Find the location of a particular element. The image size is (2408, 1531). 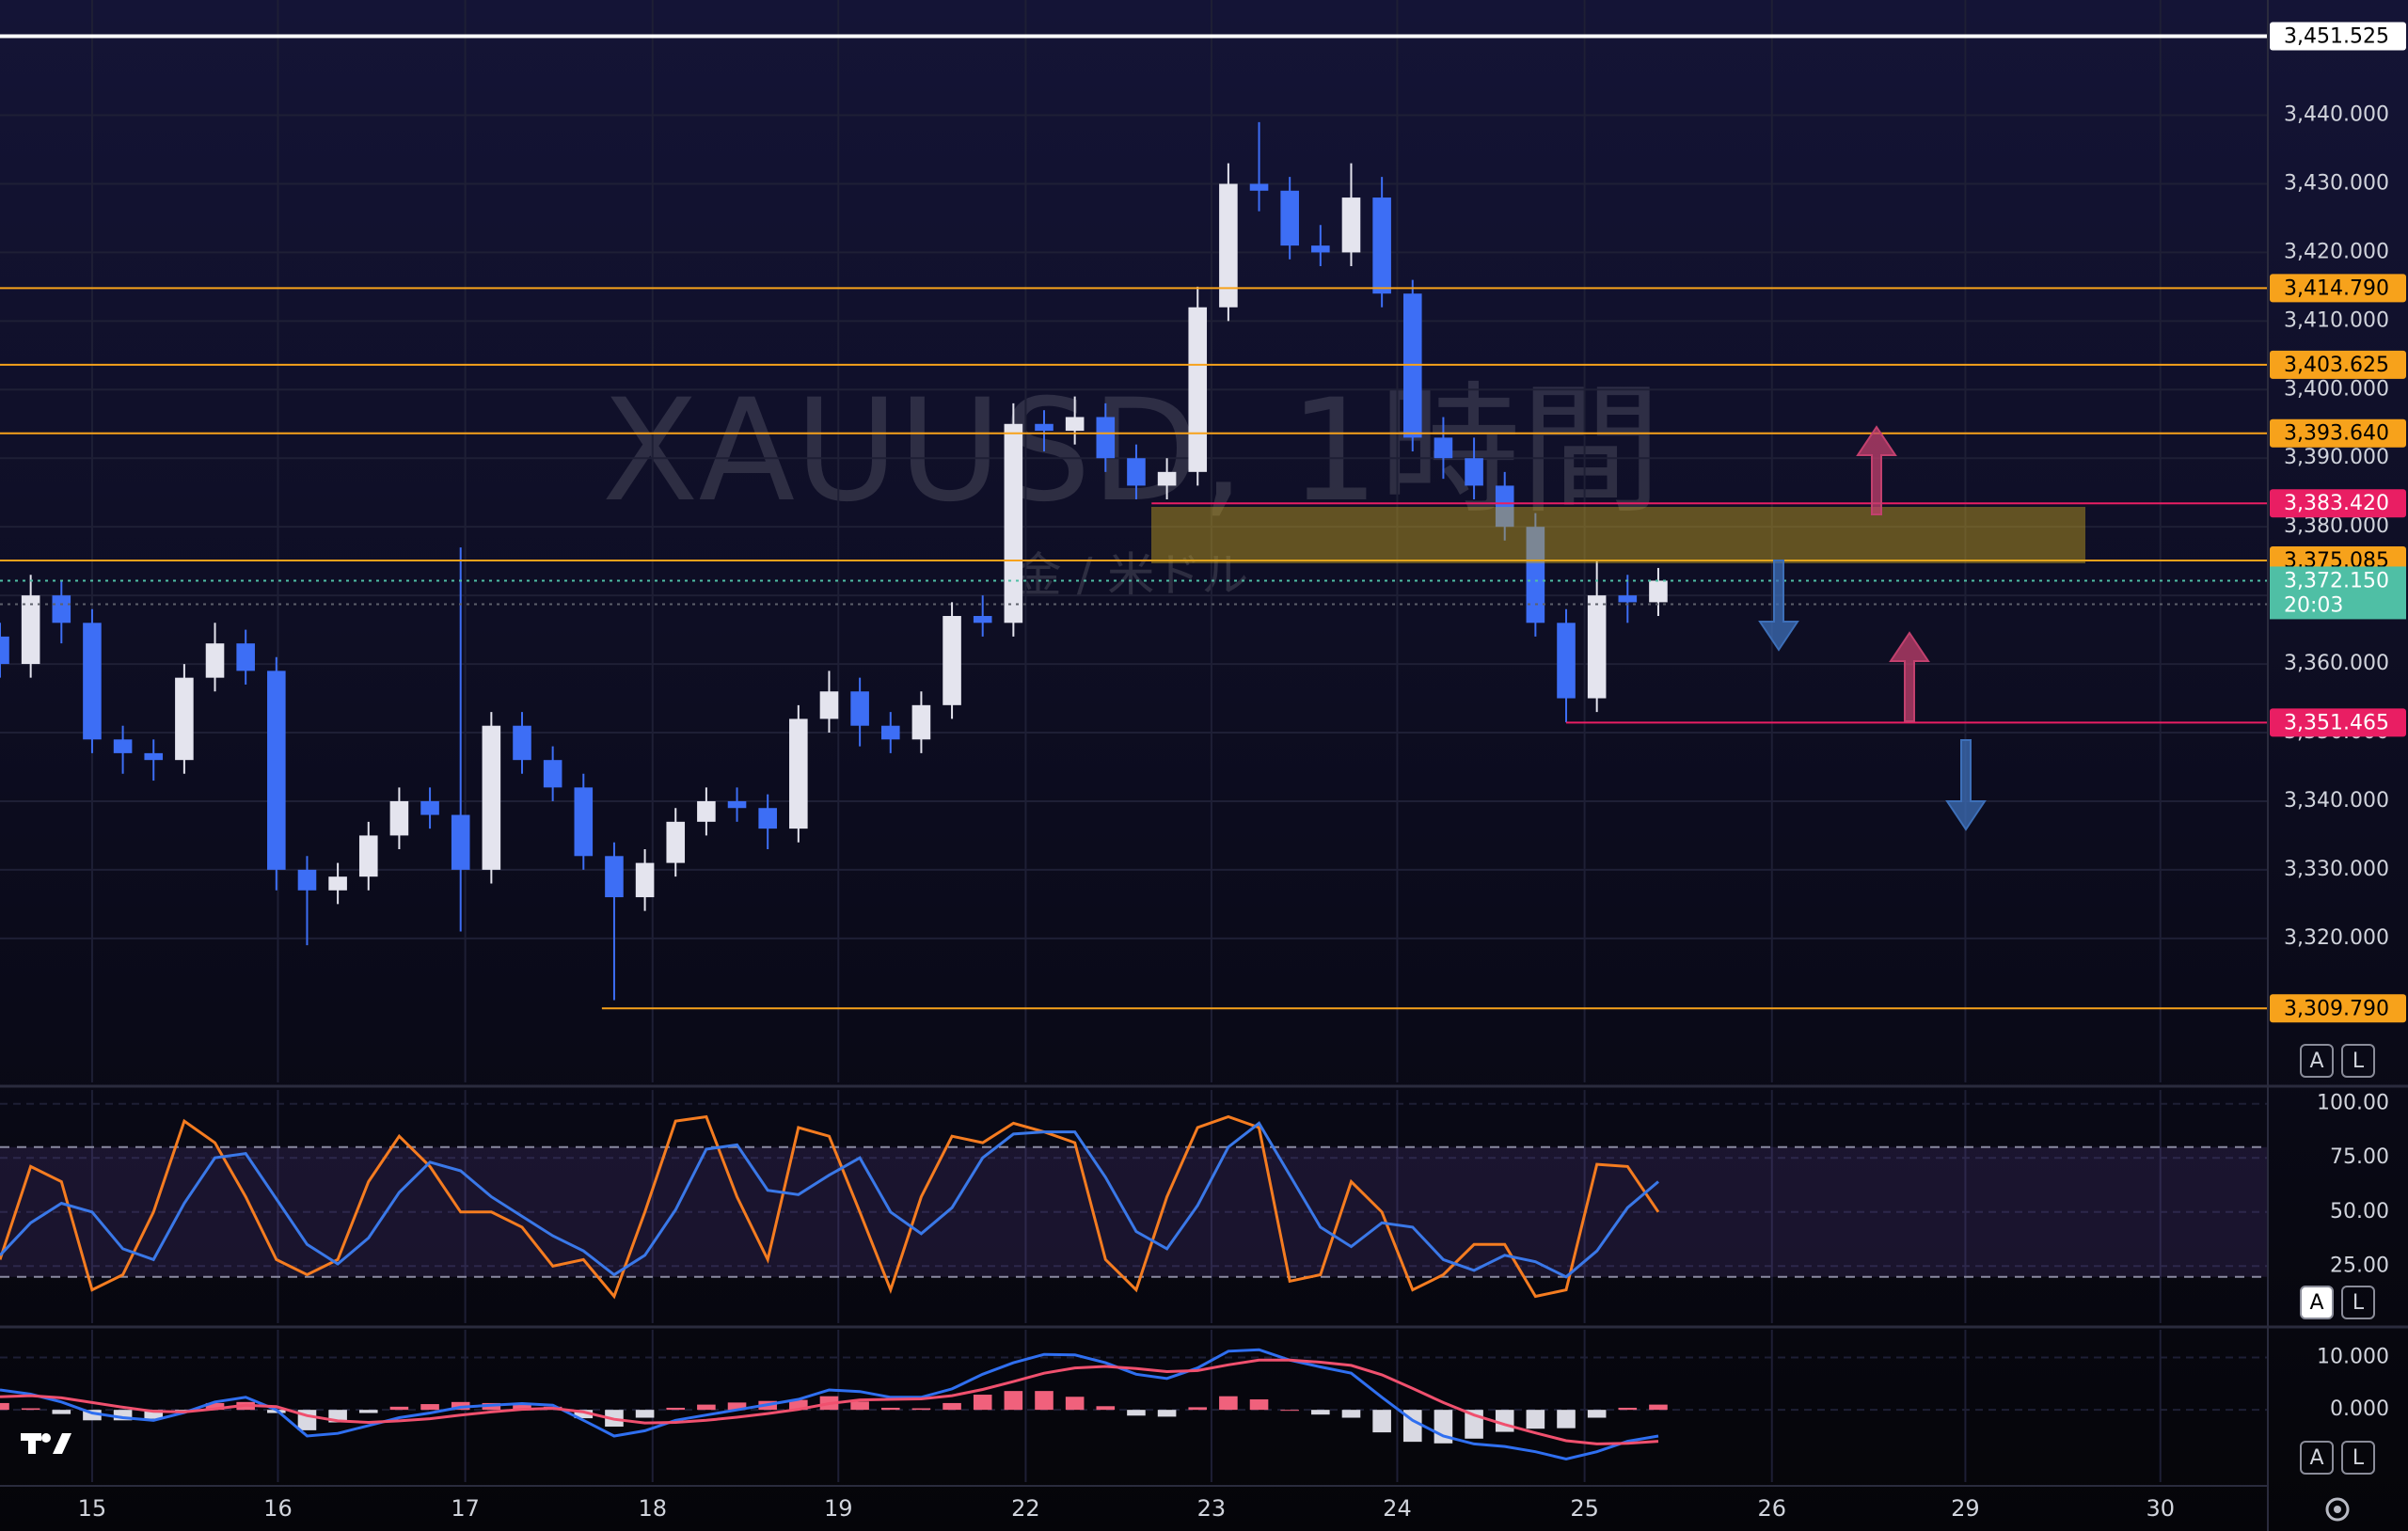

y-tick-label: 100.00 is located at coordinates (2353, 1103).